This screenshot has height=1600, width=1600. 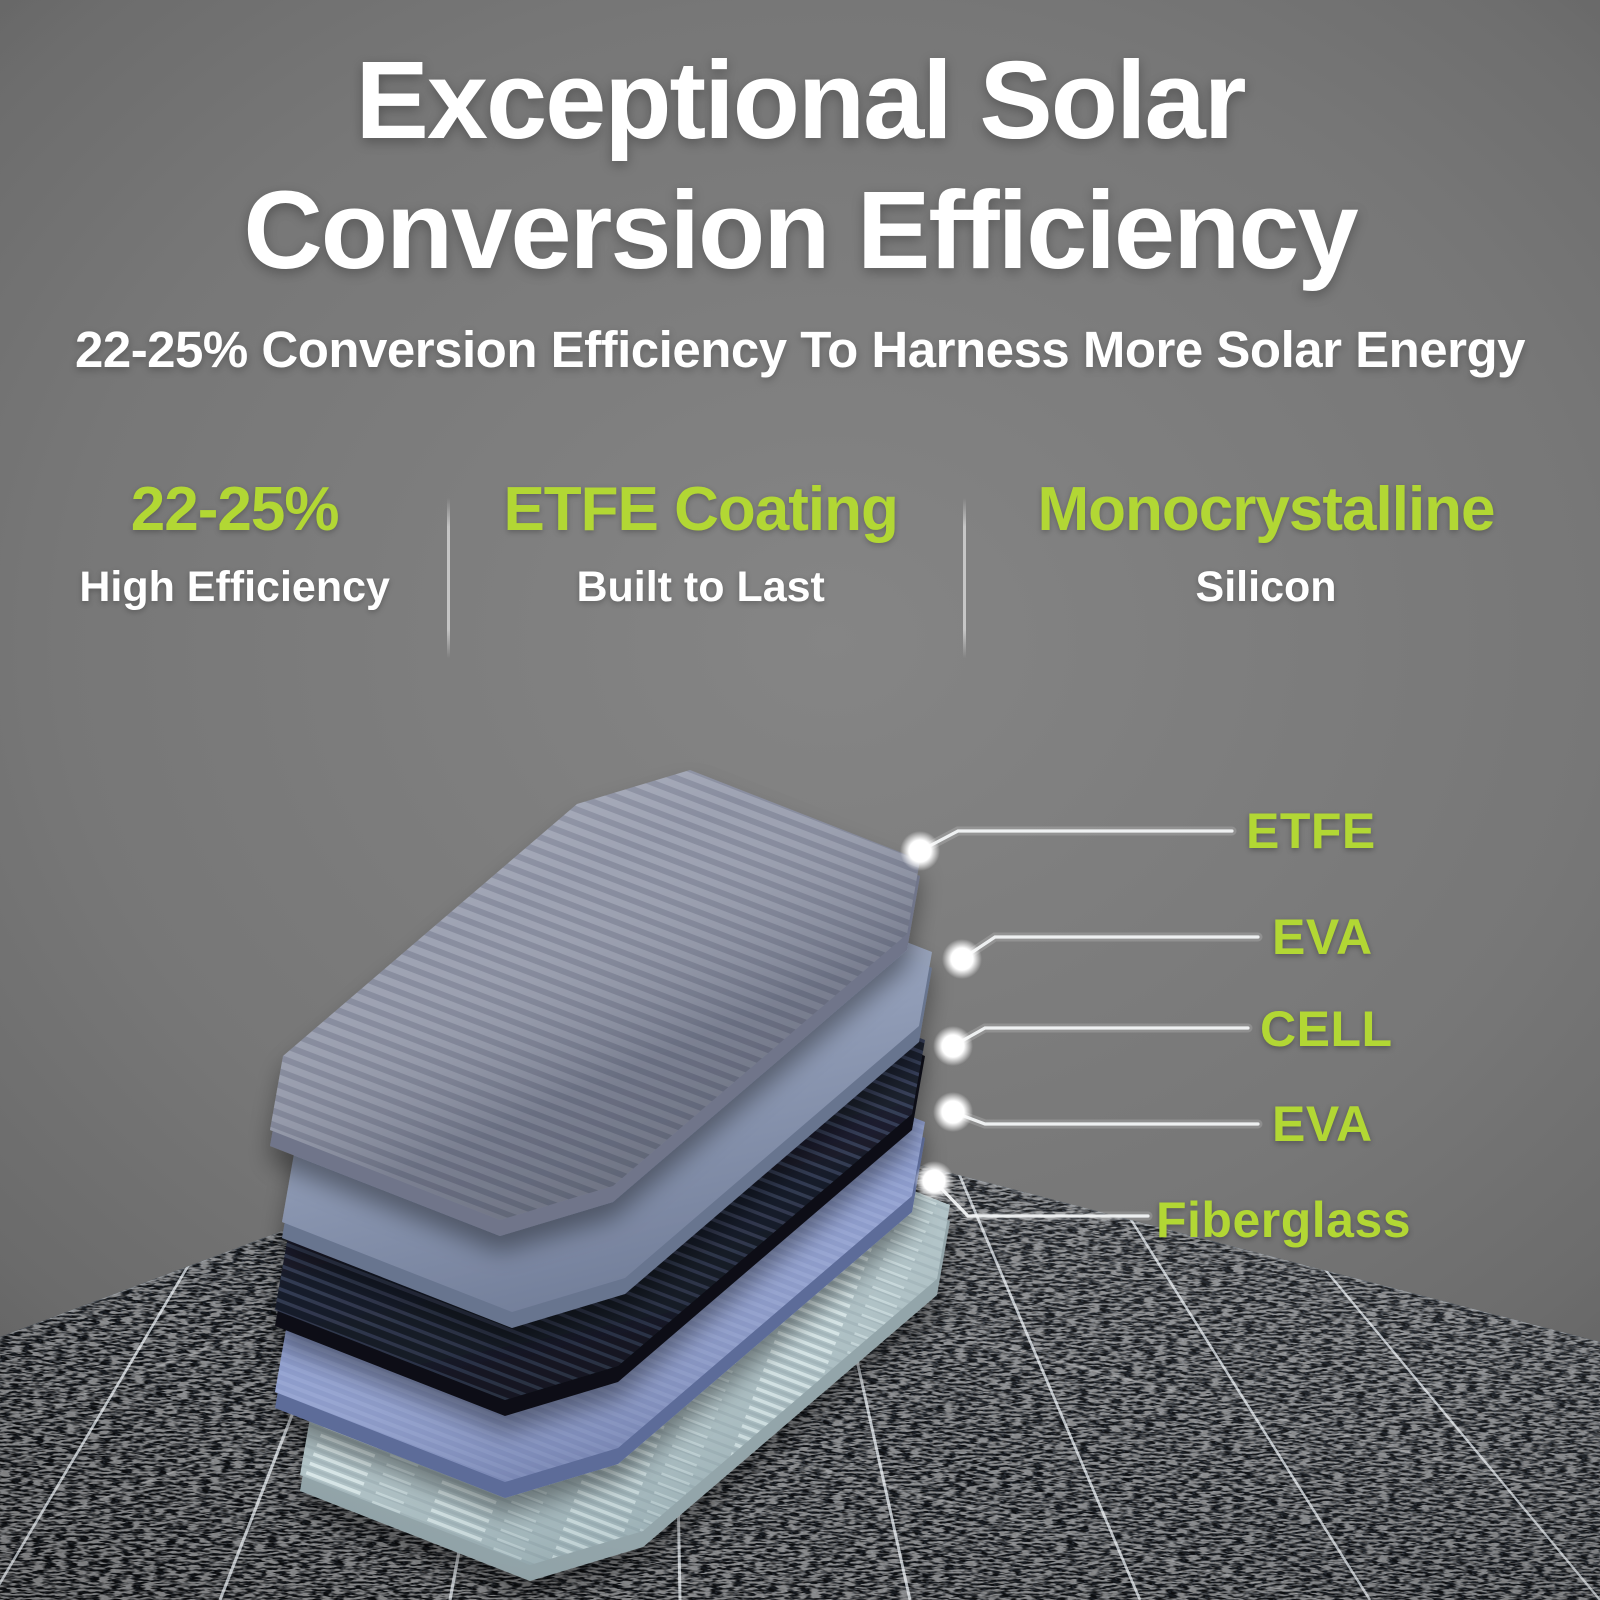 I want to click on callout-dot-cell, so click(x=953, y=1046).